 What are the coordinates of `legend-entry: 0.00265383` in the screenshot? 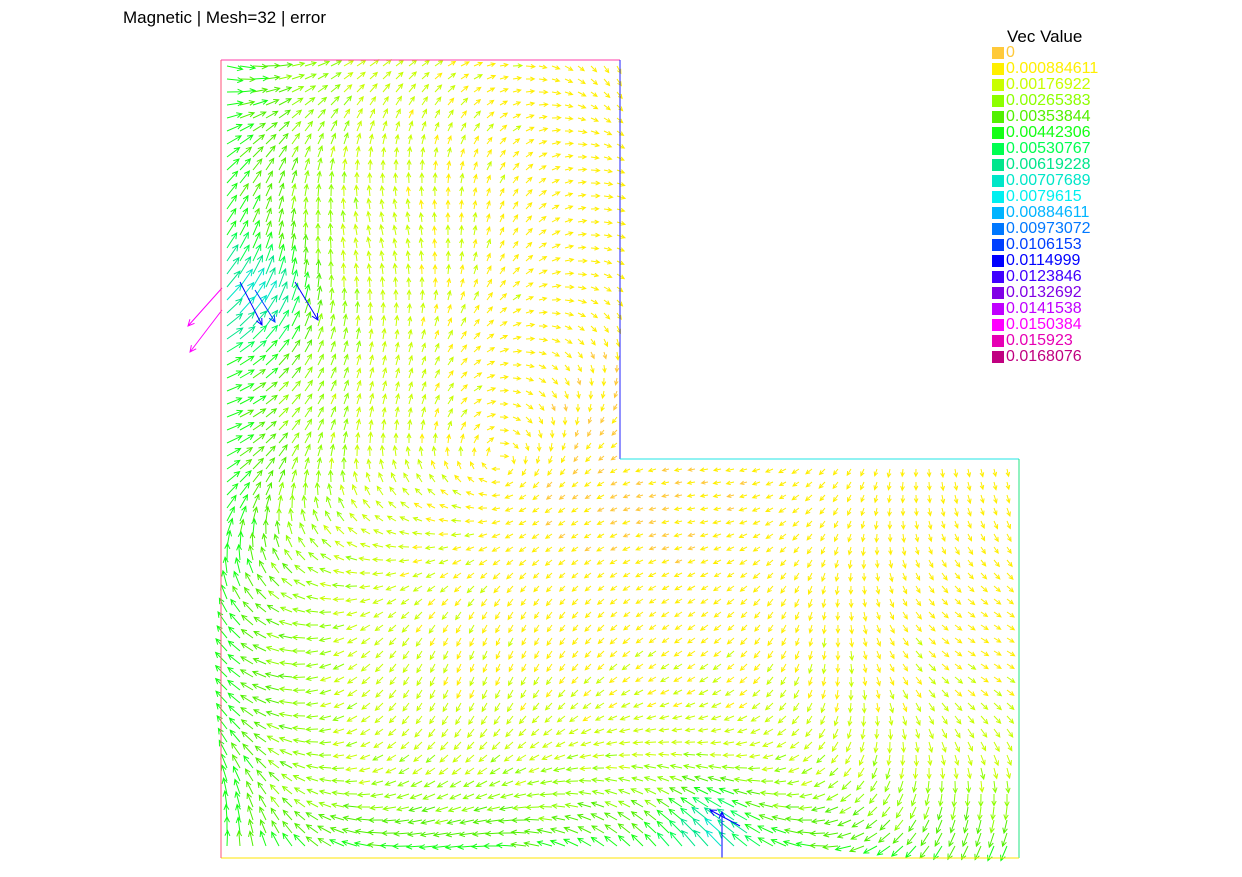 It's located at (1041, 101).